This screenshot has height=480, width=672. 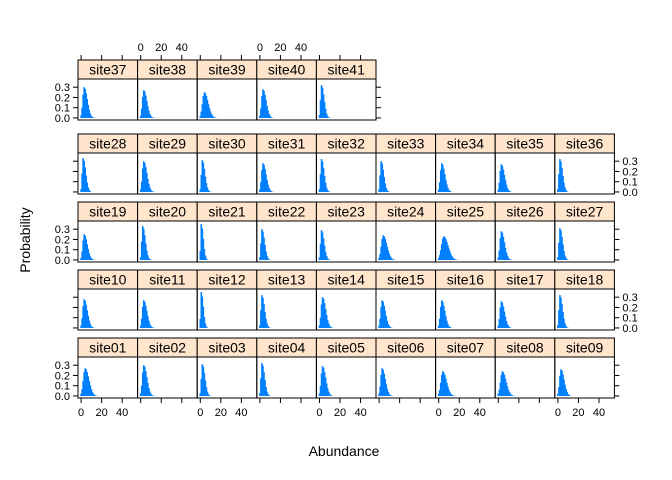 I want to click on panel-site27: site27, so click(x=584, y=232).